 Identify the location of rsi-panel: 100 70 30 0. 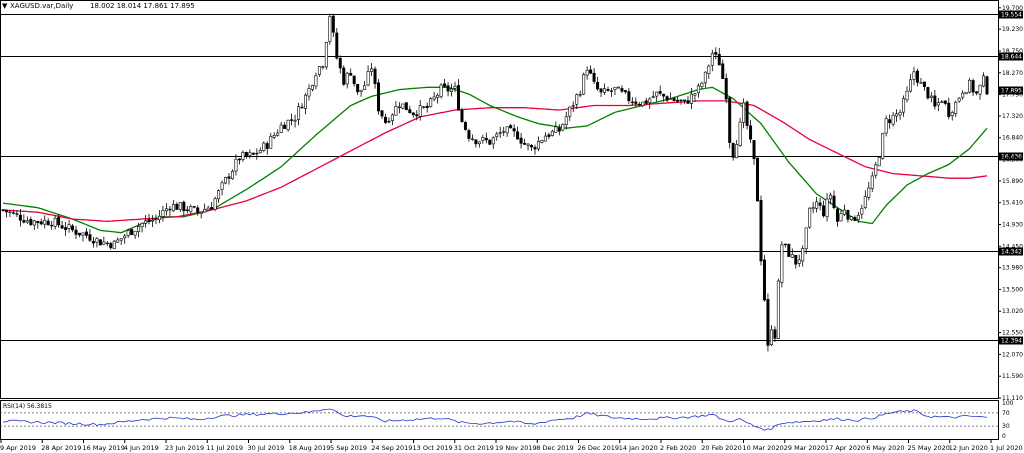
(507, 420).